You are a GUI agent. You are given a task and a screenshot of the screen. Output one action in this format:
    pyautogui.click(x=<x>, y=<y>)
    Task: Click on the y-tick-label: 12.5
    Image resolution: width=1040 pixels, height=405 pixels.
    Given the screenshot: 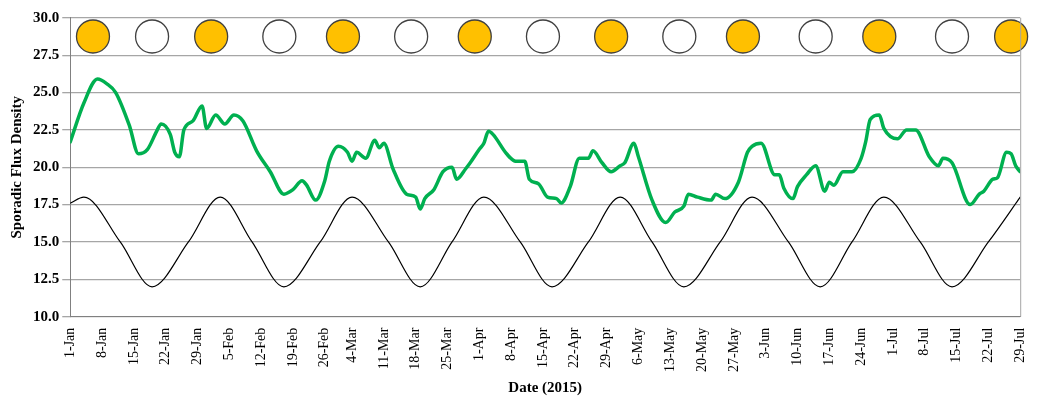 What is the action you would take?
    pyautogui.click(x=46, y=278)
    